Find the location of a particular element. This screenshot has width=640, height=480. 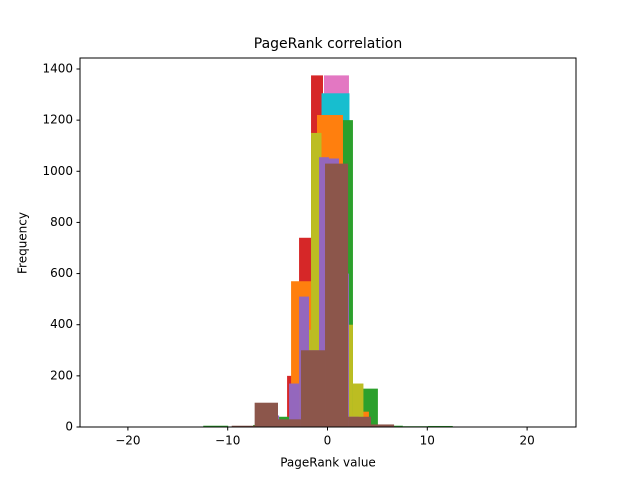

x-axis-label: PageRank value is located at coordinates (328, 463).